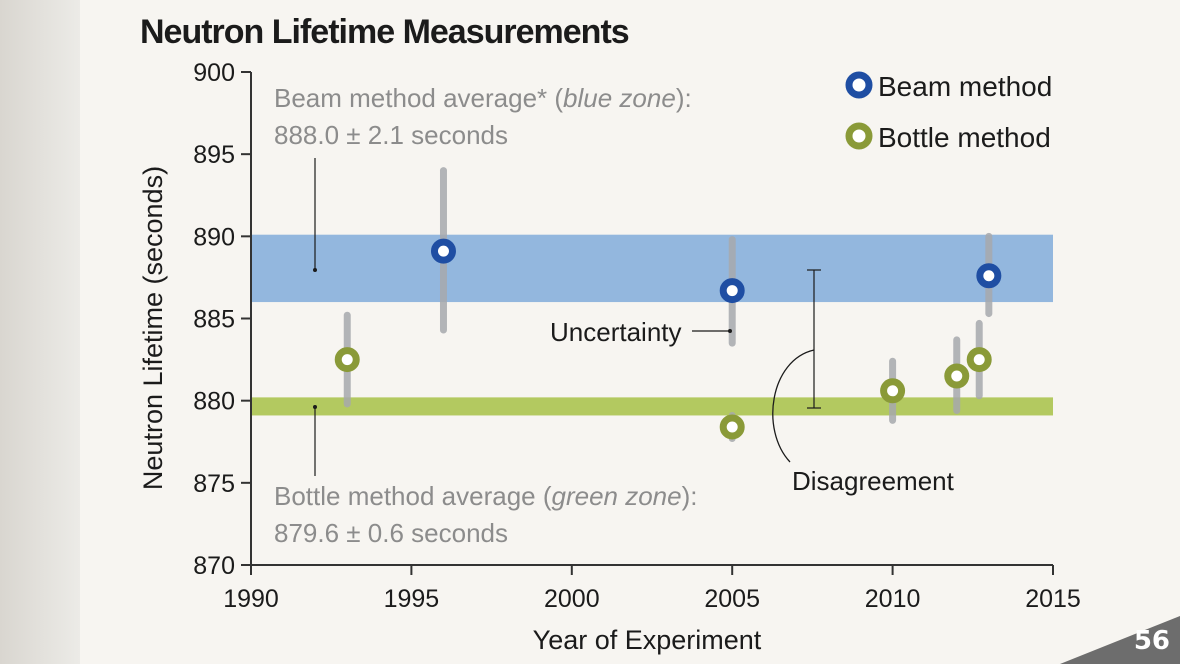 This screenshot has height=664, width=1180. Describe the element at coordinates (730, 331) in the screenshot. I see `uncertainty-leader-dot` at that location.